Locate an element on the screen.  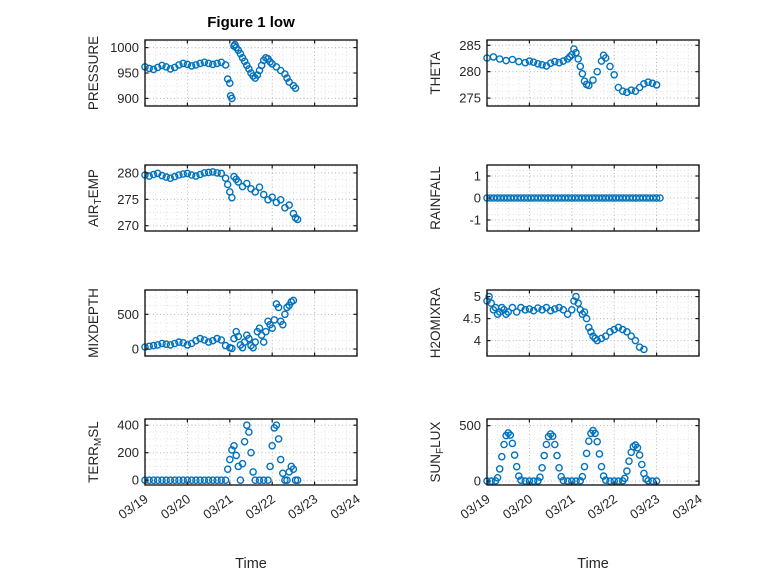
y-tick-labels: 44.55 is located at coordinates (472, 318).